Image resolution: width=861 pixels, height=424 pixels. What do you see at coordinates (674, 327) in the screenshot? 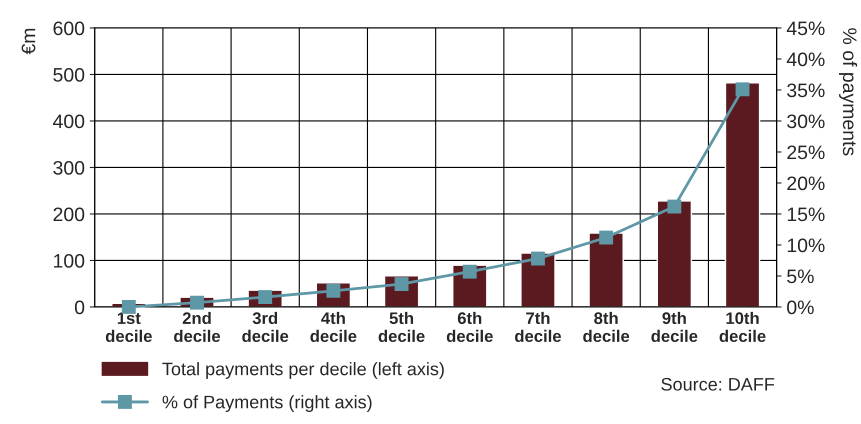
I see `x-tick-label: 9th decile` at bounding box center [674, 327].